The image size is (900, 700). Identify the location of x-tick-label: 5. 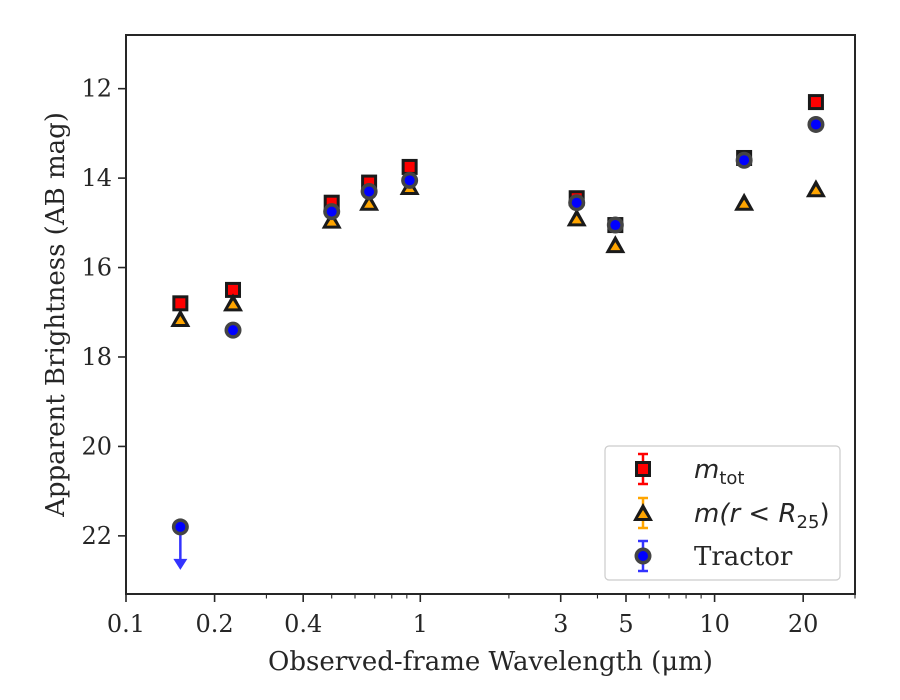
(625, 624).